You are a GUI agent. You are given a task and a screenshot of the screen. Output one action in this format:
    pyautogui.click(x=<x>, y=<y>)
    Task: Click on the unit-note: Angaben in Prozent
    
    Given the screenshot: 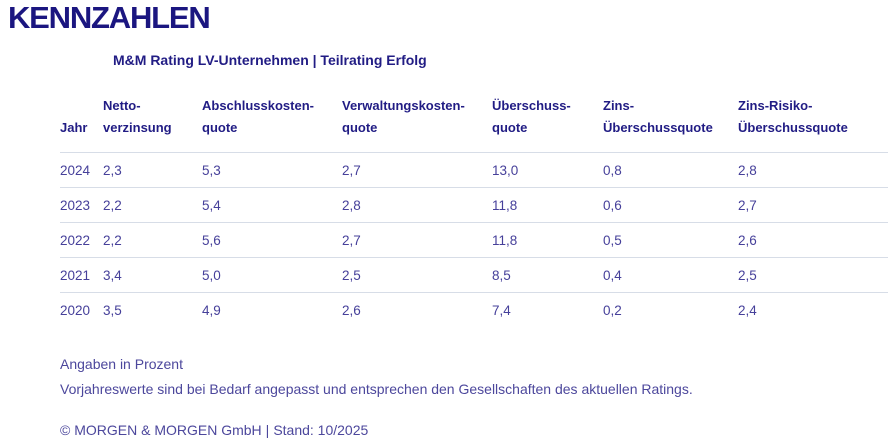 What is the action you would take?
    pyautogui.click(x=121, y=363)
    